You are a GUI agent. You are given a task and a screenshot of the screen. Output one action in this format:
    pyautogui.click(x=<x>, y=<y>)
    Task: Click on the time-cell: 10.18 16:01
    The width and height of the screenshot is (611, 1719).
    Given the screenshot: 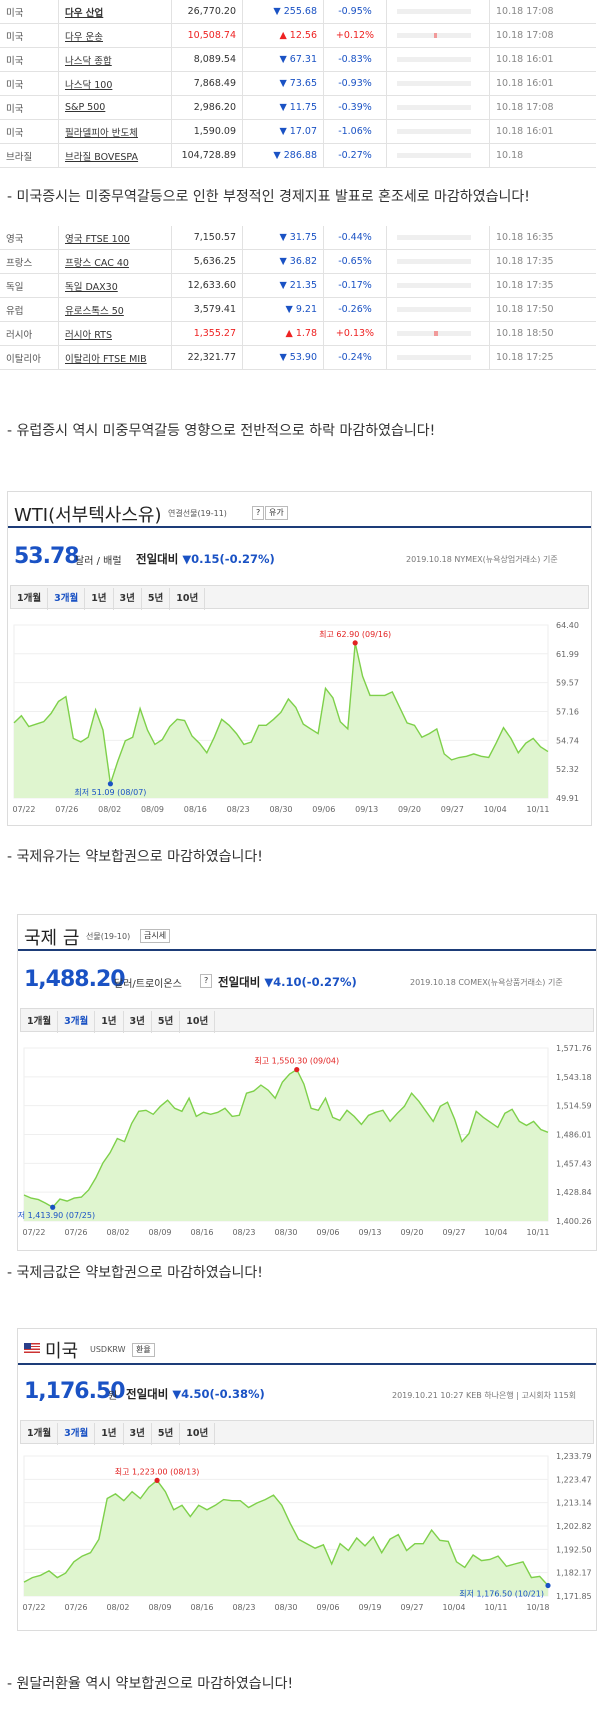 What is the action you would take?
    pyautogui.click(x=542, y=83)
    